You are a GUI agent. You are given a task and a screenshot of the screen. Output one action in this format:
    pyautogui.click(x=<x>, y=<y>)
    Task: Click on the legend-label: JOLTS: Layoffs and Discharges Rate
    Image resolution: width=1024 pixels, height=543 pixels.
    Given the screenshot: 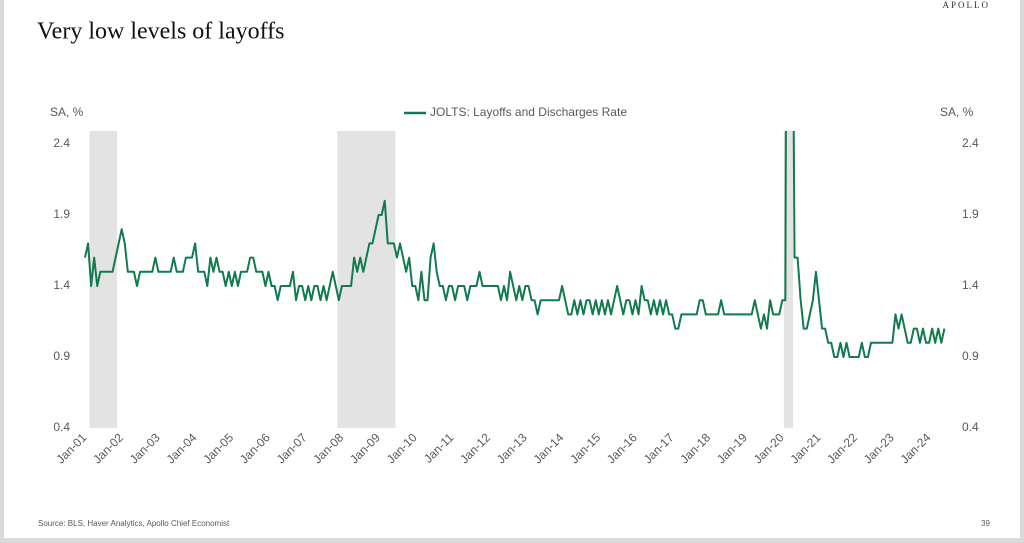 What is the action you would take?
    pyautogui.click(x=528, y=112)
    